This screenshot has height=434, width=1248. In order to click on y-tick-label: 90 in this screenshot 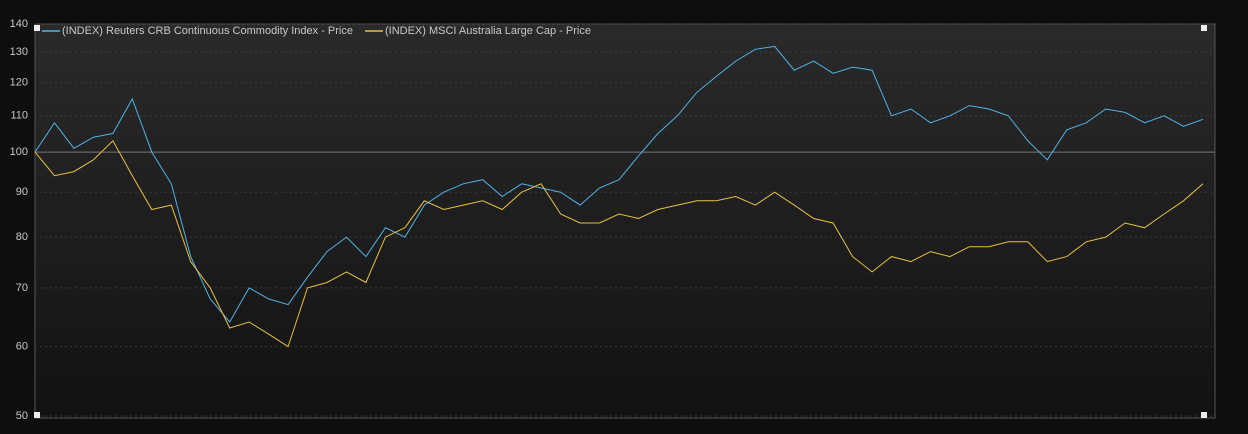, I will do `click(22, 192)`.